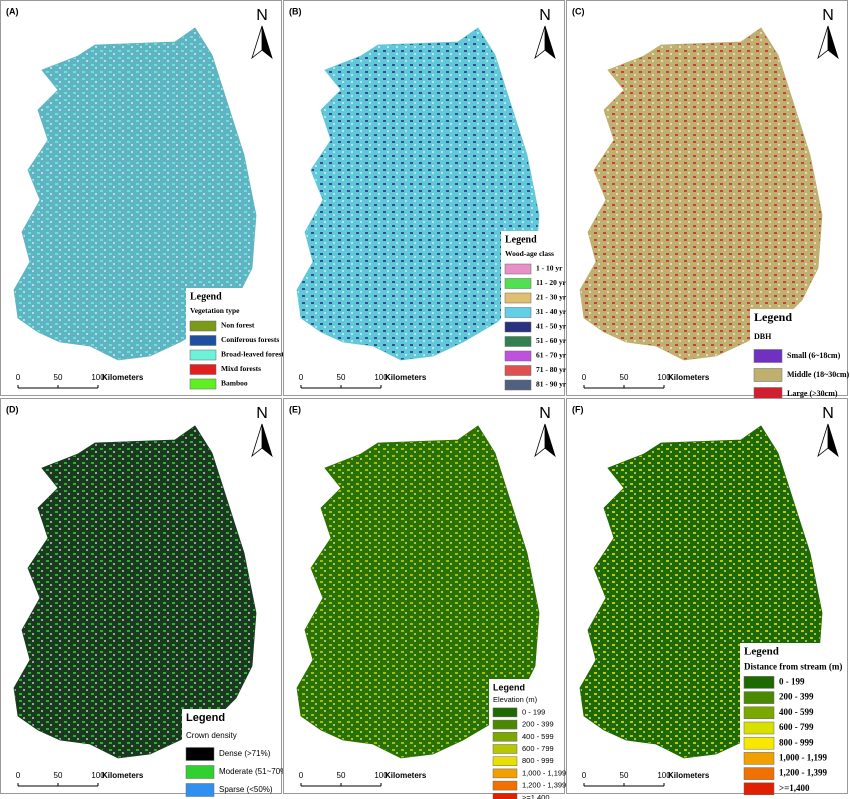 The height and width of the screenshot is (799, 850). What do you see at coordinates (792, 681) in the screenshot?
I see `legend-label: 0 - 199` at bounding box center [792, 681].